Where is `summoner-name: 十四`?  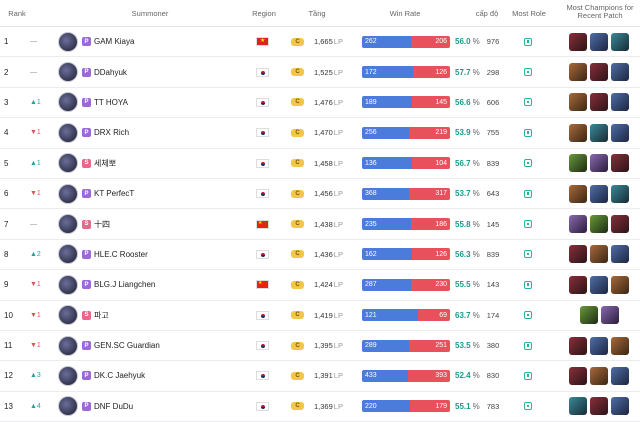
summoner-name: 十四 is located at coordinates (102, 224).